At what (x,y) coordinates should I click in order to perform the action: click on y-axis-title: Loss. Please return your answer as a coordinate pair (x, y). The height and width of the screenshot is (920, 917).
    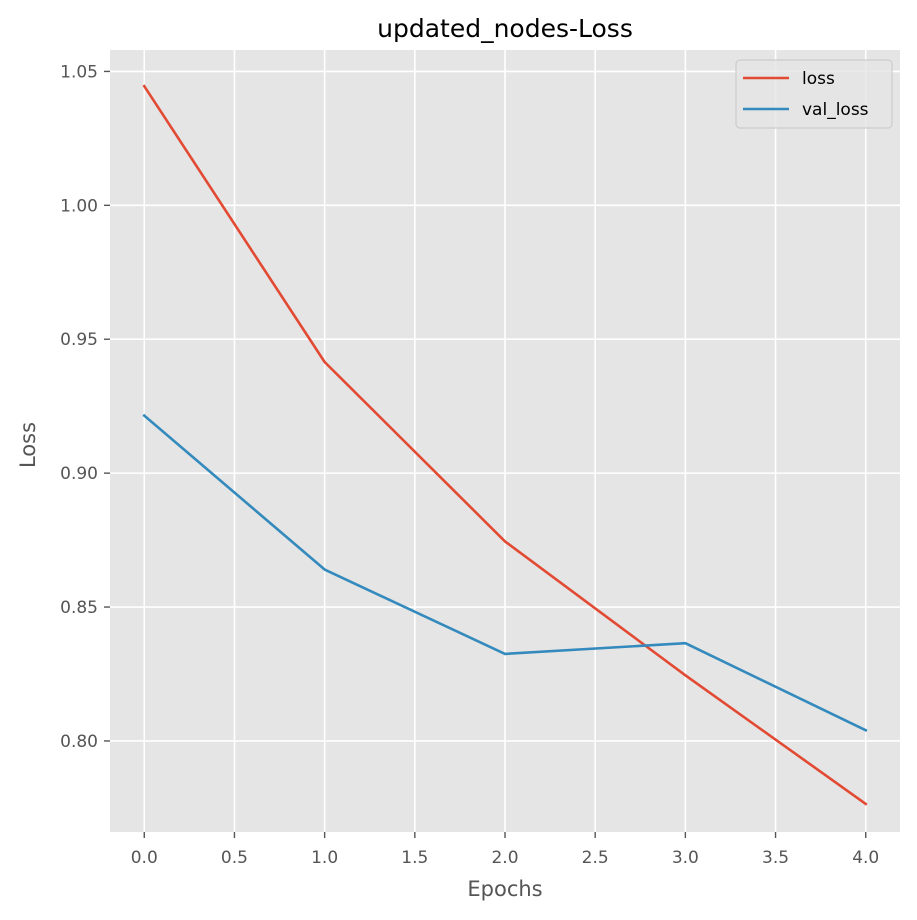
    Looking at the image, I should click on (28, 445).